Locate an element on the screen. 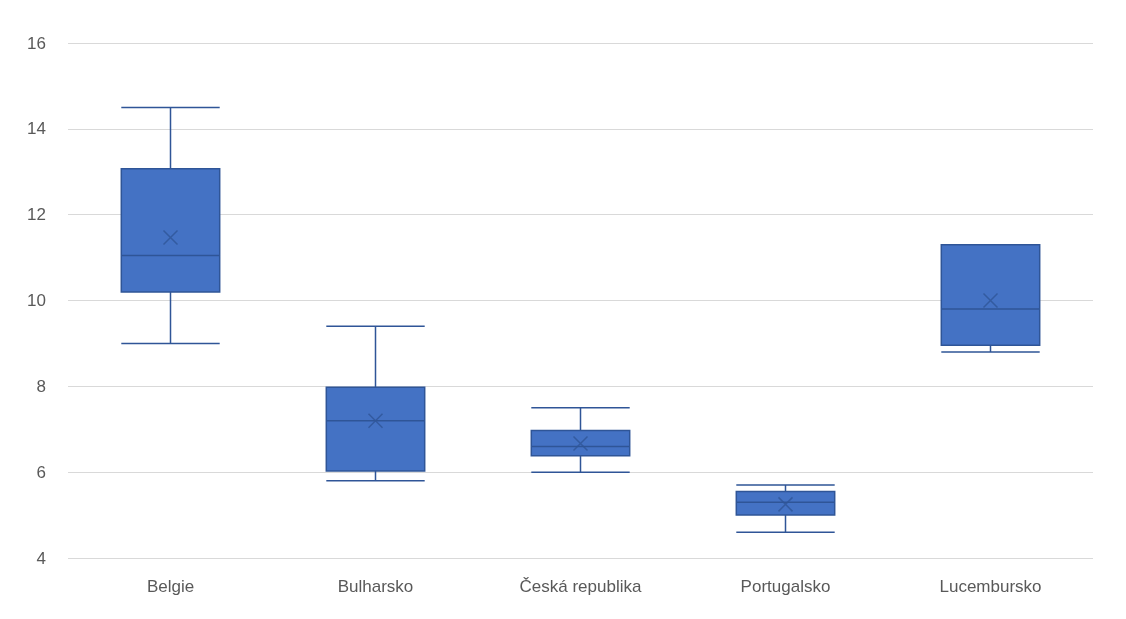 The image size is (1126, 619). y-tick-label: 10 is located at coordinates (36, 300).